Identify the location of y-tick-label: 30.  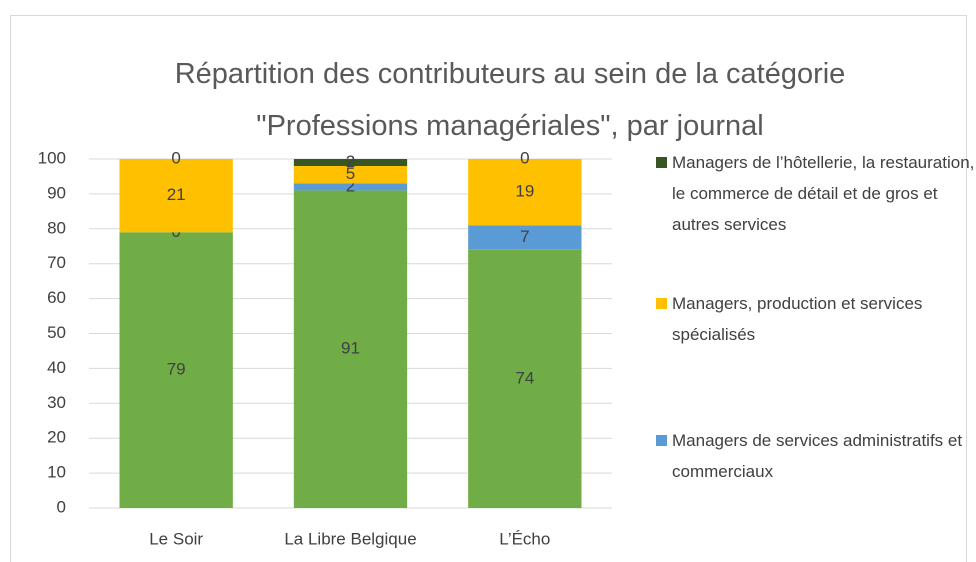
(56, 402).